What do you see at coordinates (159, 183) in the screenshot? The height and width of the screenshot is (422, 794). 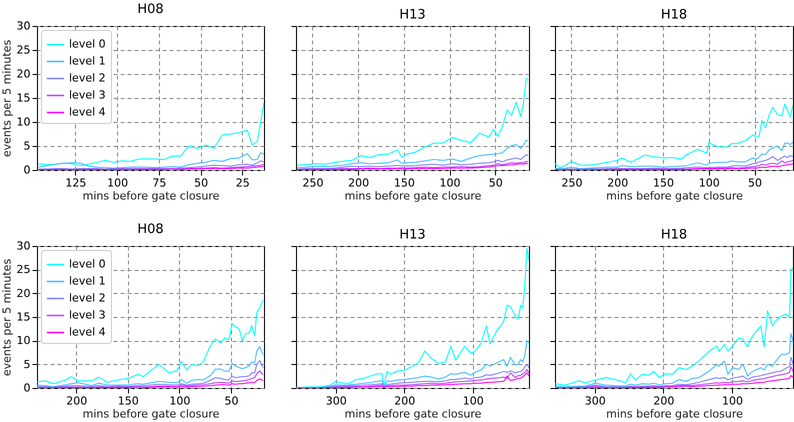 I see `x-tick-label: 75` at bounding box center [159, 183].